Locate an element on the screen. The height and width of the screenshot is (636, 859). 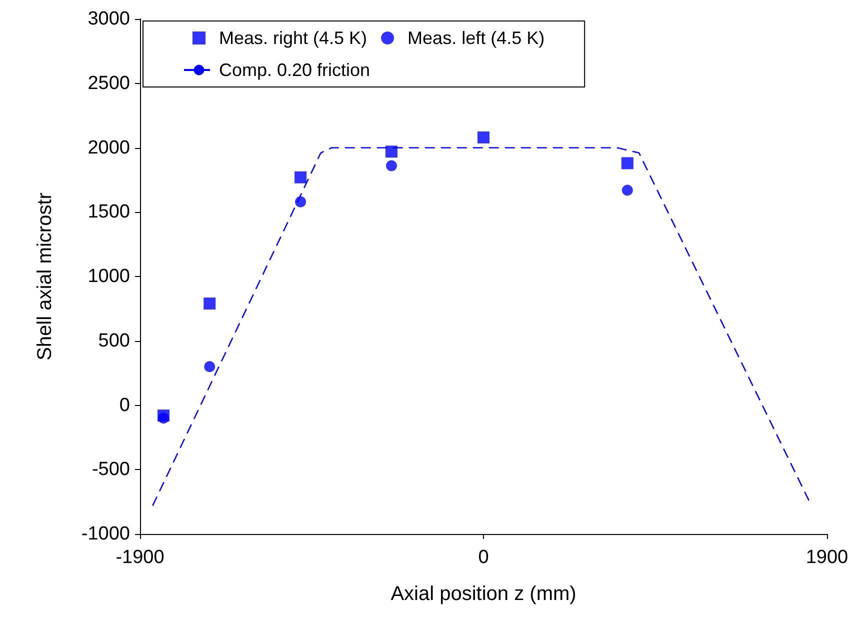
y-tick-label: 1500 is located at coordinates (109, 212).